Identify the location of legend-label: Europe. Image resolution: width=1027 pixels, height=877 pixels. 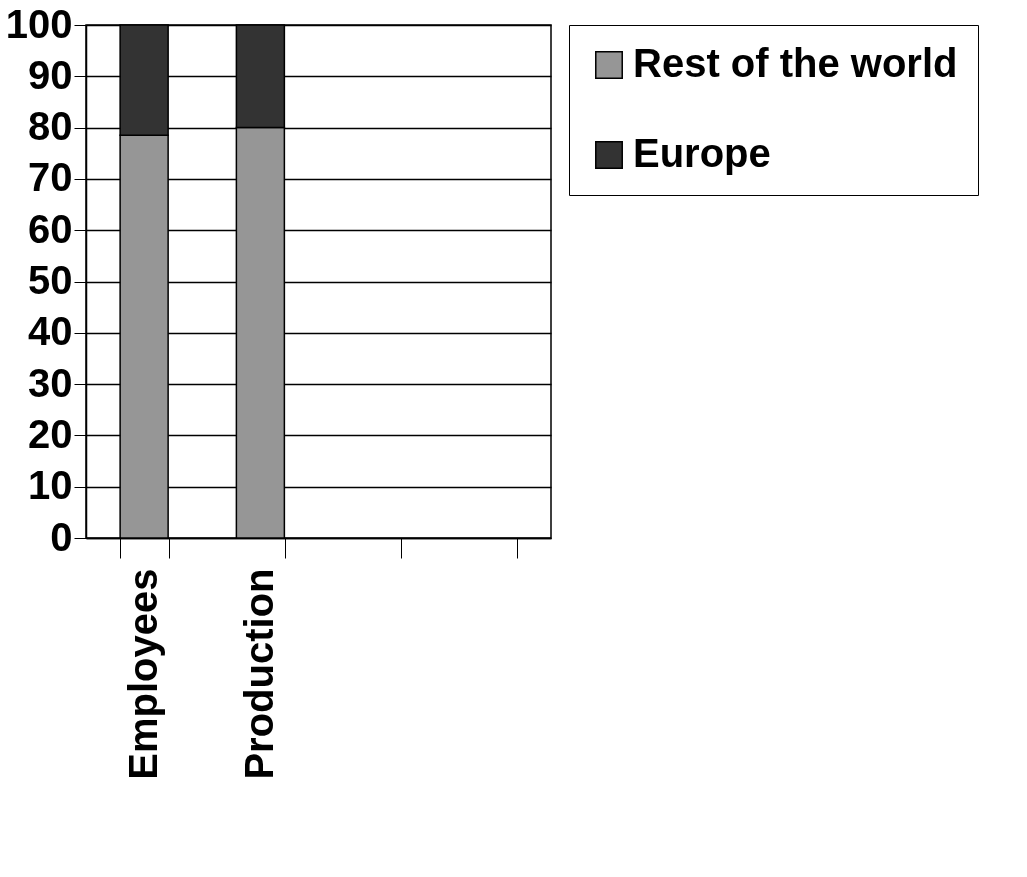
(702, 153).